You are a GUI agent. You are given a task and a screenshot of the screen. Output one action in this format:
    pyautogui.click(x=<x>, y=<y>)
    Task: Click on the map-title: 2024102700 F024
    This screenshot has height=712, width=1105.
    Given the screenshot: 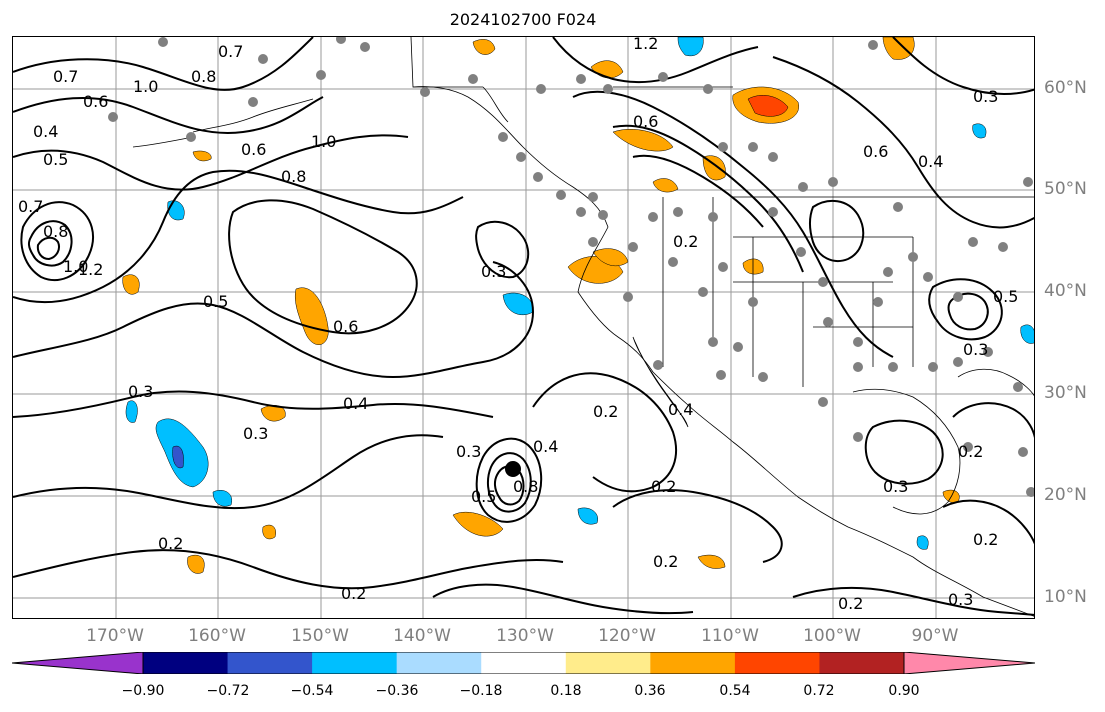 What is the action you would take?
    pyautogui.click(x=523, y=19)
    